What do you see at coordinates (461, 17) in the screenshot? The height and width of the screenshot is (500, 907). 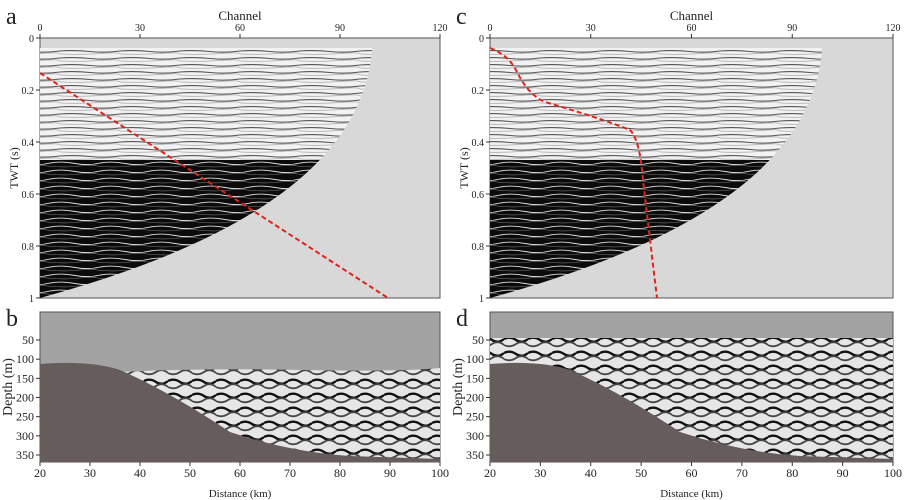 I see `panel-label: c` at bounding box center [461, 17].